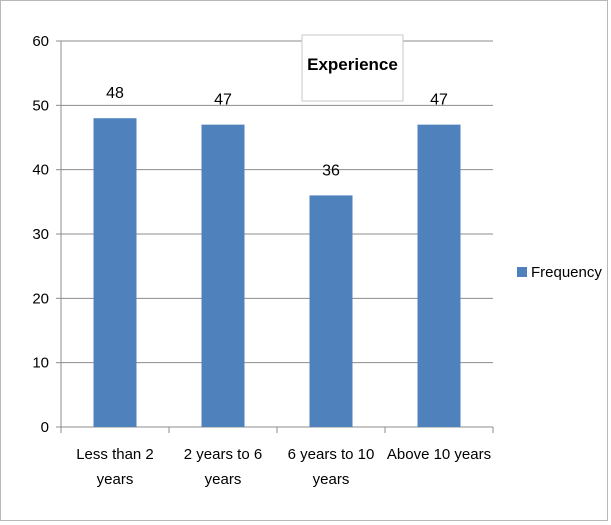 The width and height of the screenshot is (611, 525). What do you see at coordinates (223, 100) in the screenshot?
I see `data-label-1: 47` at bounding box center [223, 100].